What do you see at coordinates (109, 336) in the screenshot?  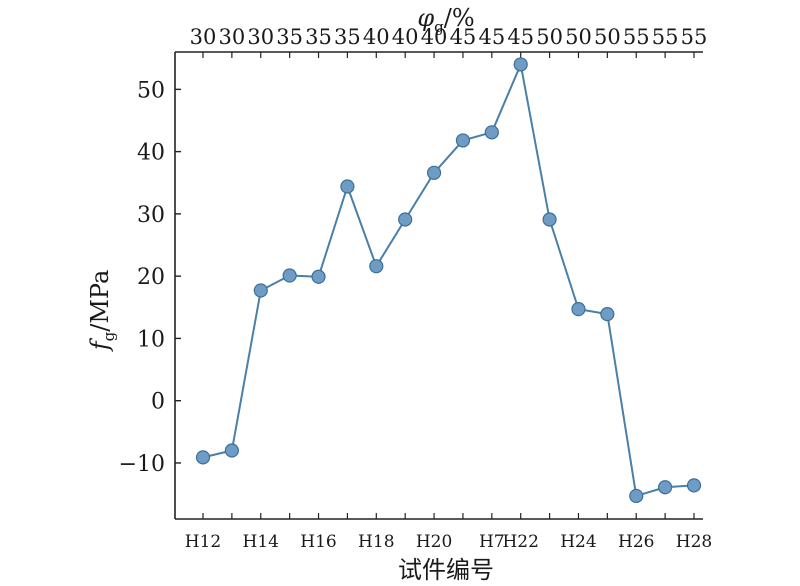 I see `y-axis-label-subscript: g` at bounding box center [109, 336].